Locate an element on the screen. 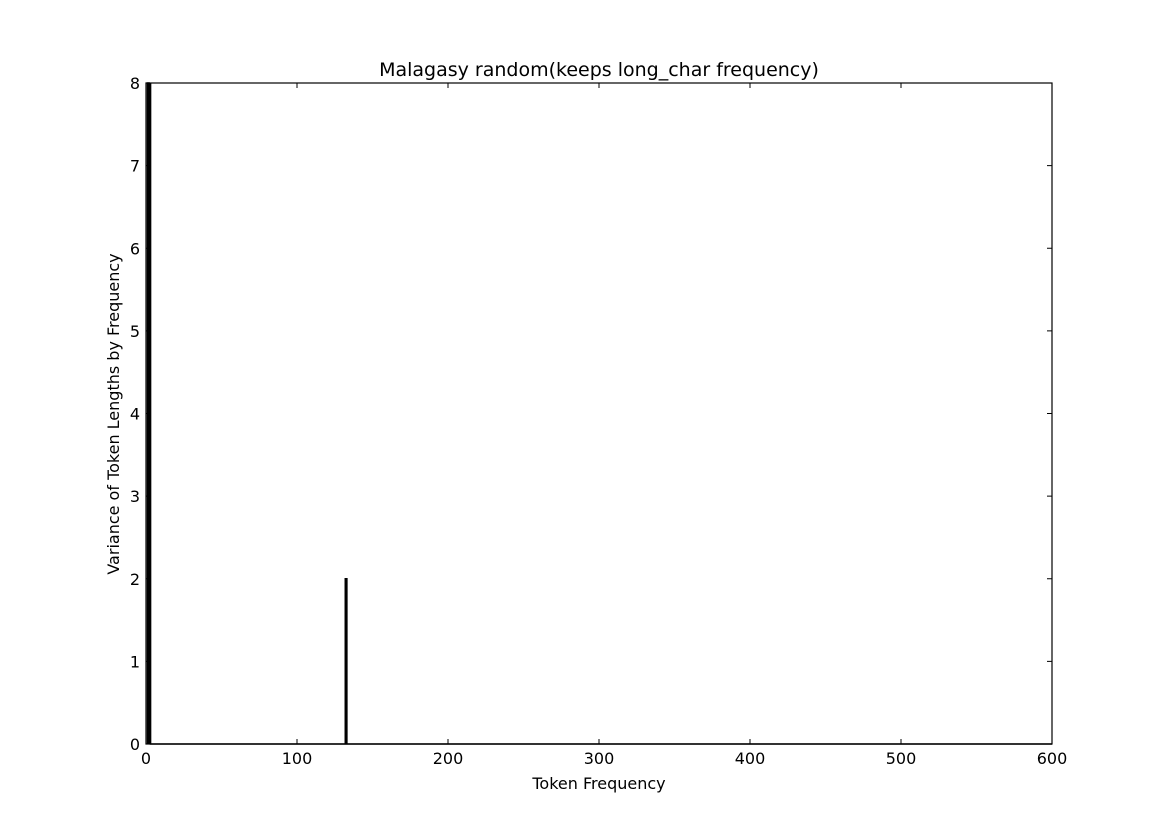 This screenshot has width=1169, height=827. x-tick-label-6: 600 is located at coordinates (1052, 758).